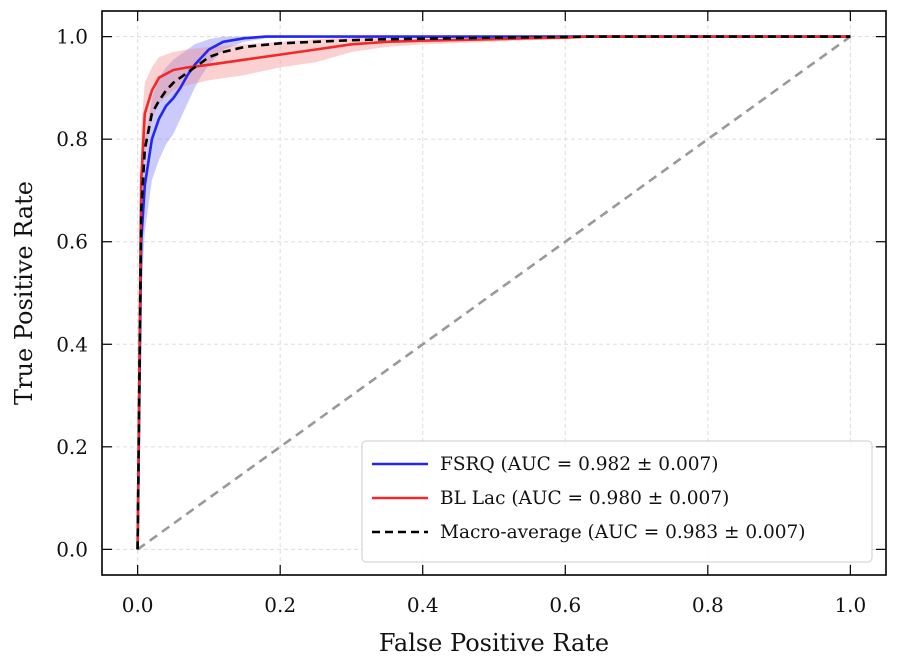  What do you see at coordinates (24, 293) in the screenshot?
I see `y-axis-label: True Positive Rate` at bounding box center [24, 293].